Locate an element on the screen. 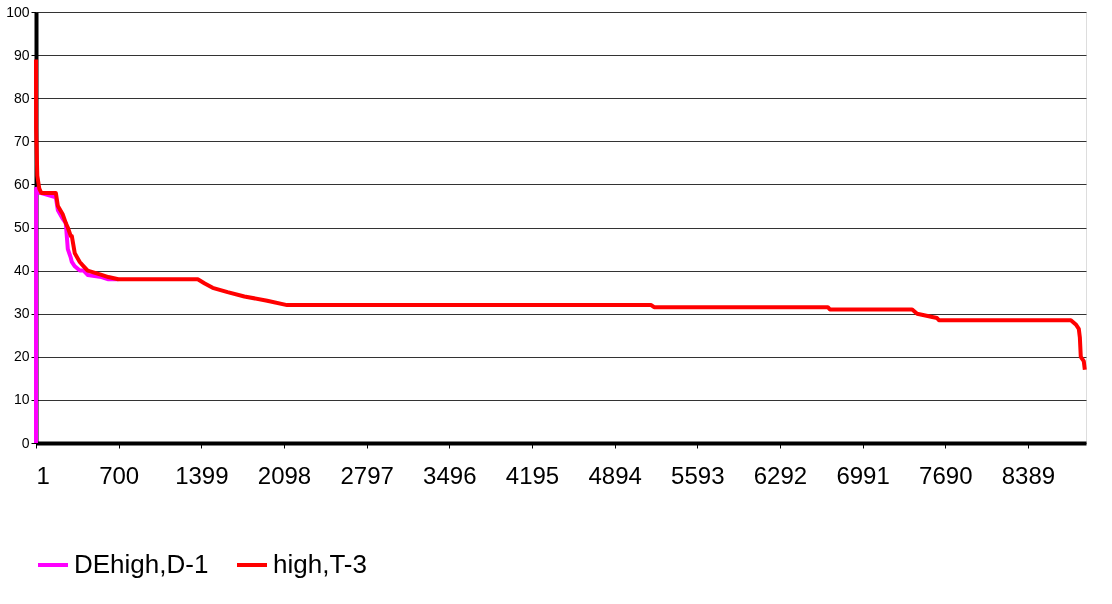  legend-label: high,T-3 is located at coordinates (320, 564).